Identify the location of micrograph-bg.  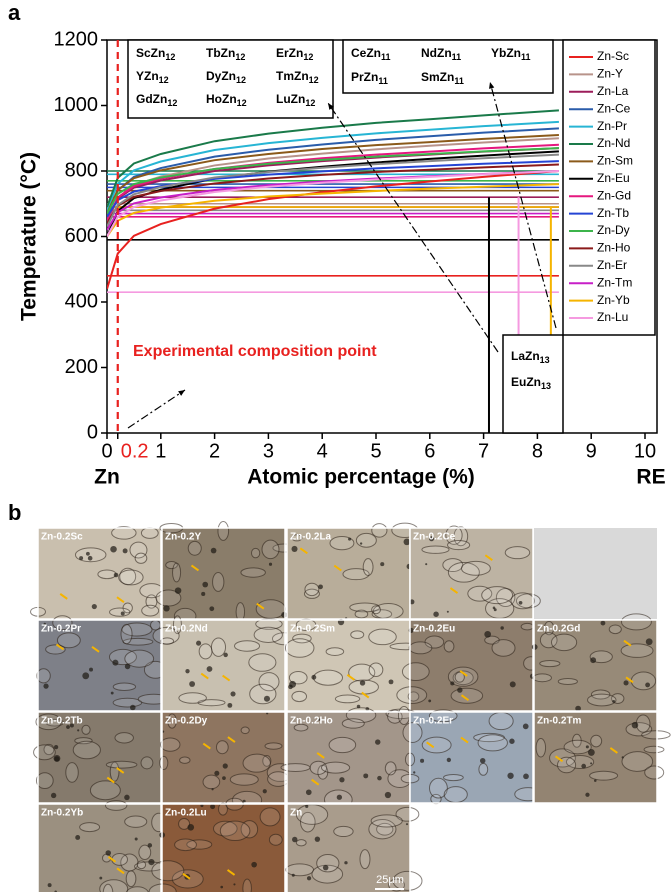
(223, 665).